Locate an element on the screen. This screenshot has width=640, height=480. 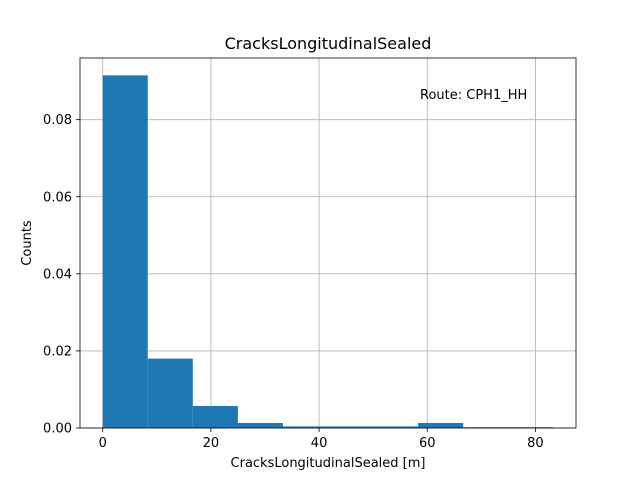
x-tick-label: 20 is located at coordinates (211, 443).